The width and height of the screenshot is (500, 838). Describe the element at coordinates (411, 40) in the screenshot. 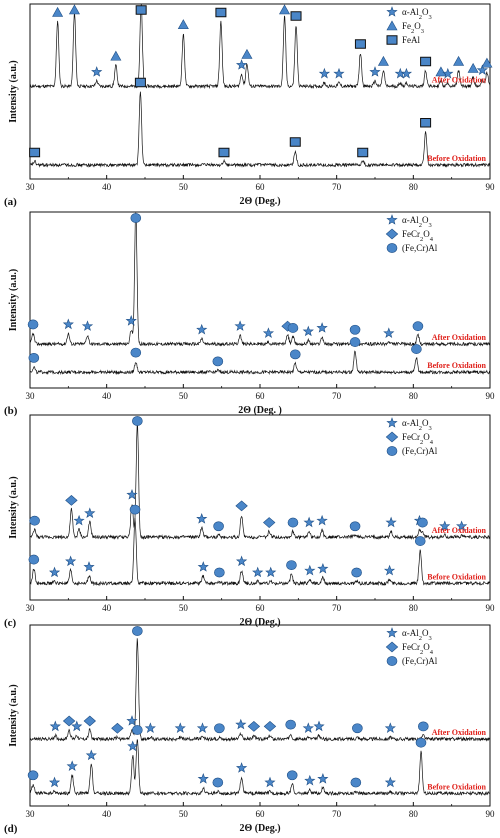

I see `legend-entry-3: FeAl` at that location.